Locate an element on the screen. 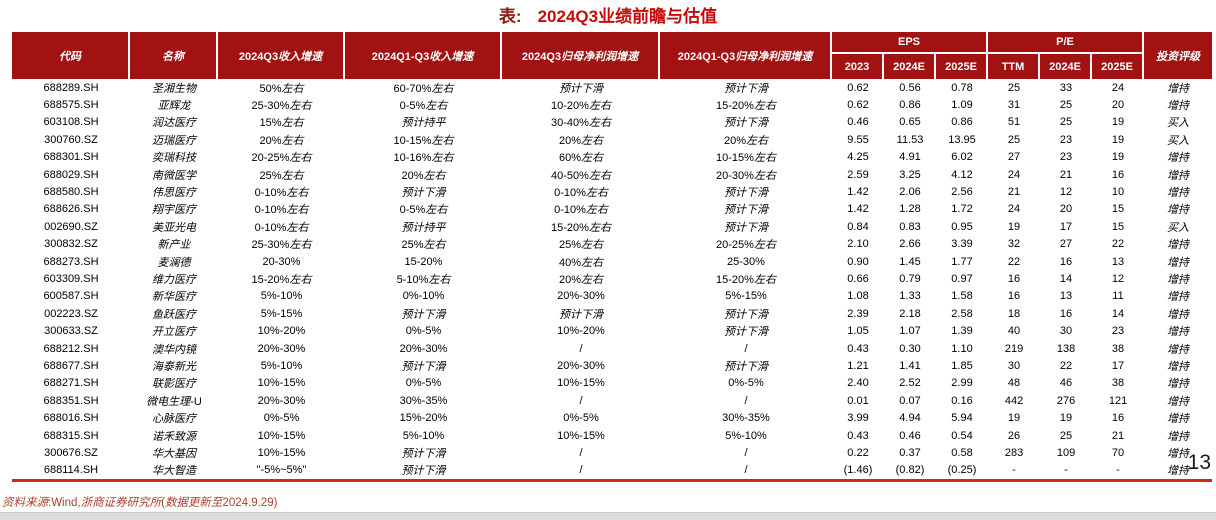 Image resolution: width=1216 pixels, height=520 pixels. pe-ttm-cell: 31 is located at coordinates (1014, 105).